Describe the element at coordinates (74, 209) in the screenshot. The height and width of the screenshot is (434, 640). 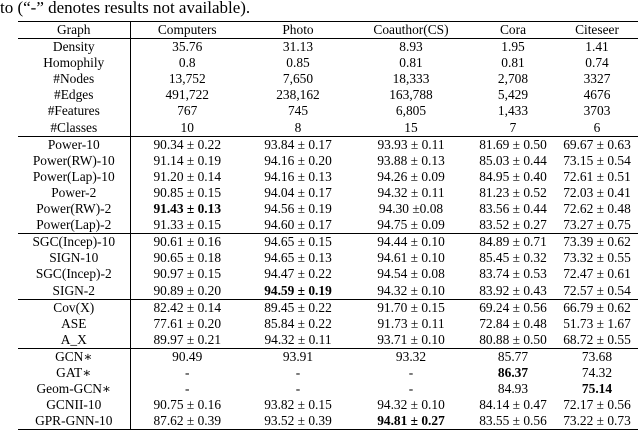
I see `row-label: Power(RW)-2` at that location.